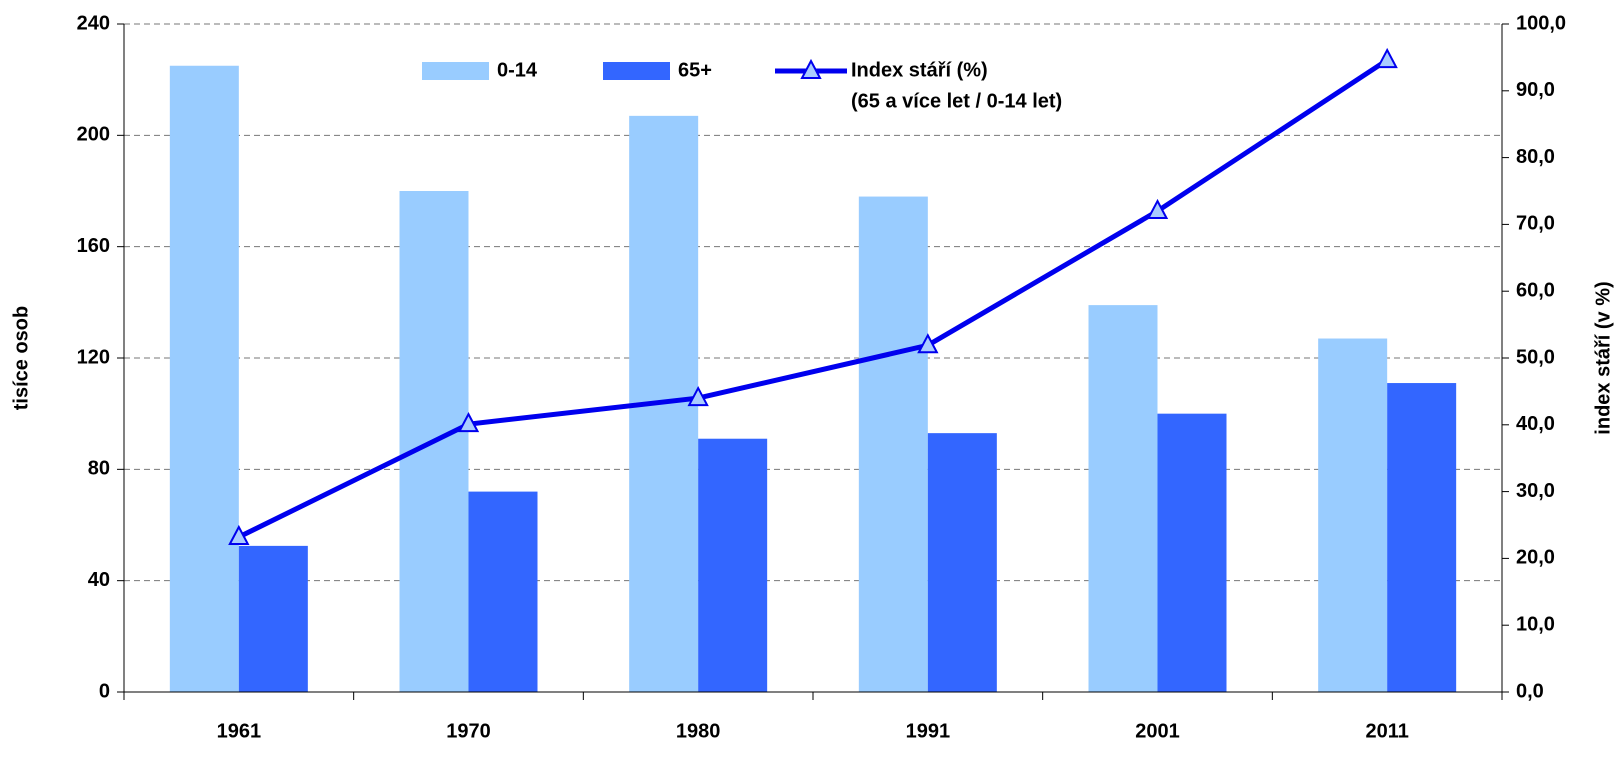 This screenshot has height=768, width=1624. What do you see at coordinates (1530, 691) in the screenshot?
I see `y2-tick-label: 0,0` at bounding box center [1530, 691].